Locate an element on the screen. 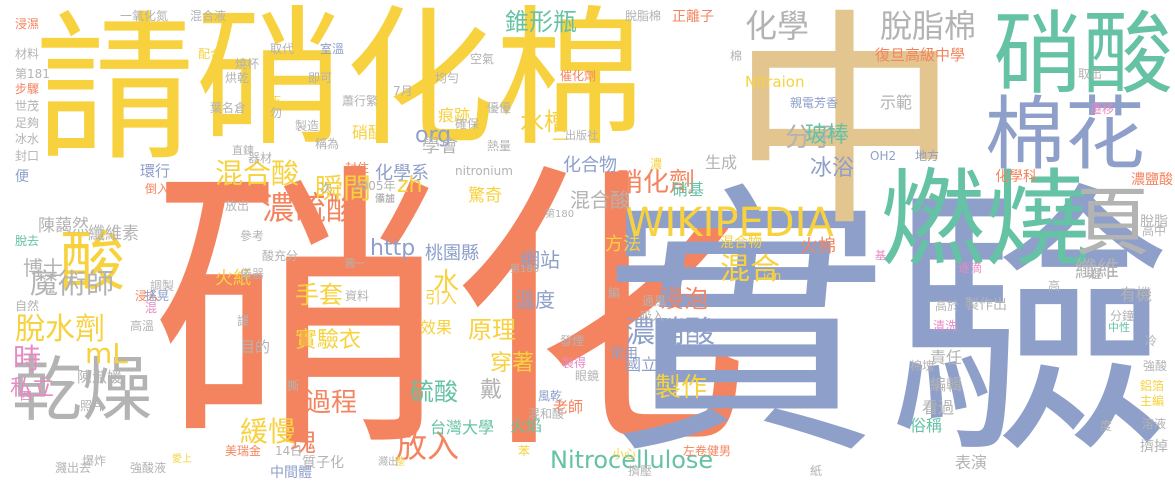  cloud-word: 化學科 is located at coordinates (1016, 177).